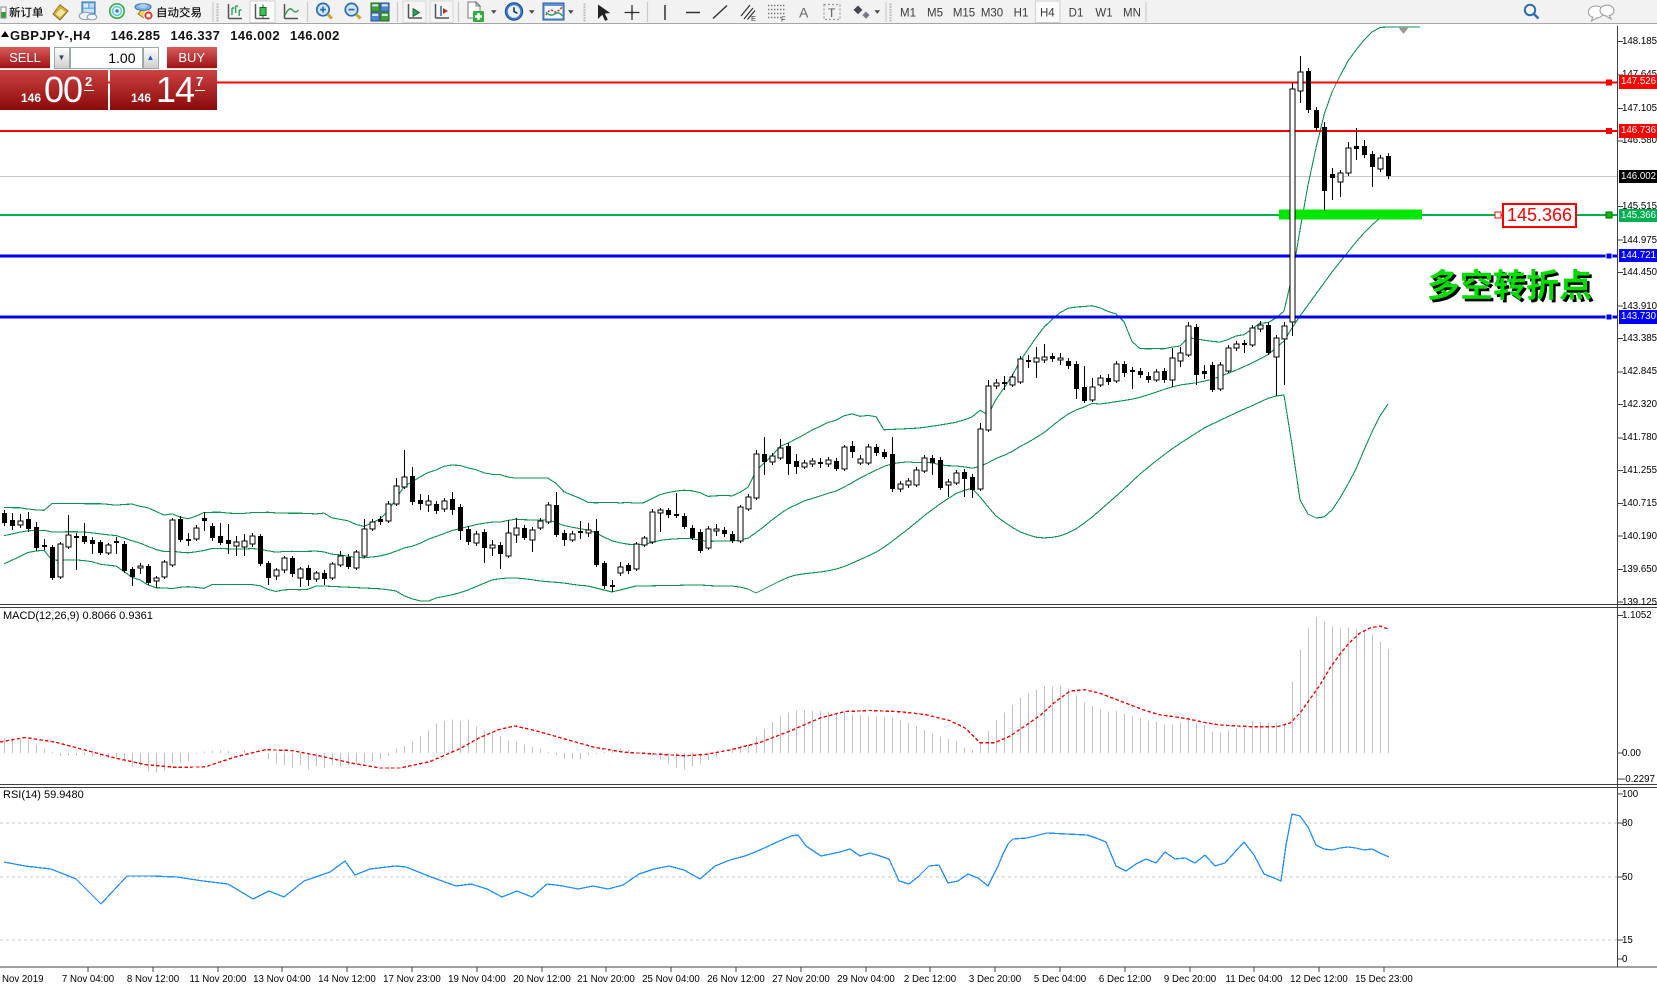  What do you see at coordinates (964, 14) in the screenshot?
I see `svg-text: M15` at bounding box center [964, 14].